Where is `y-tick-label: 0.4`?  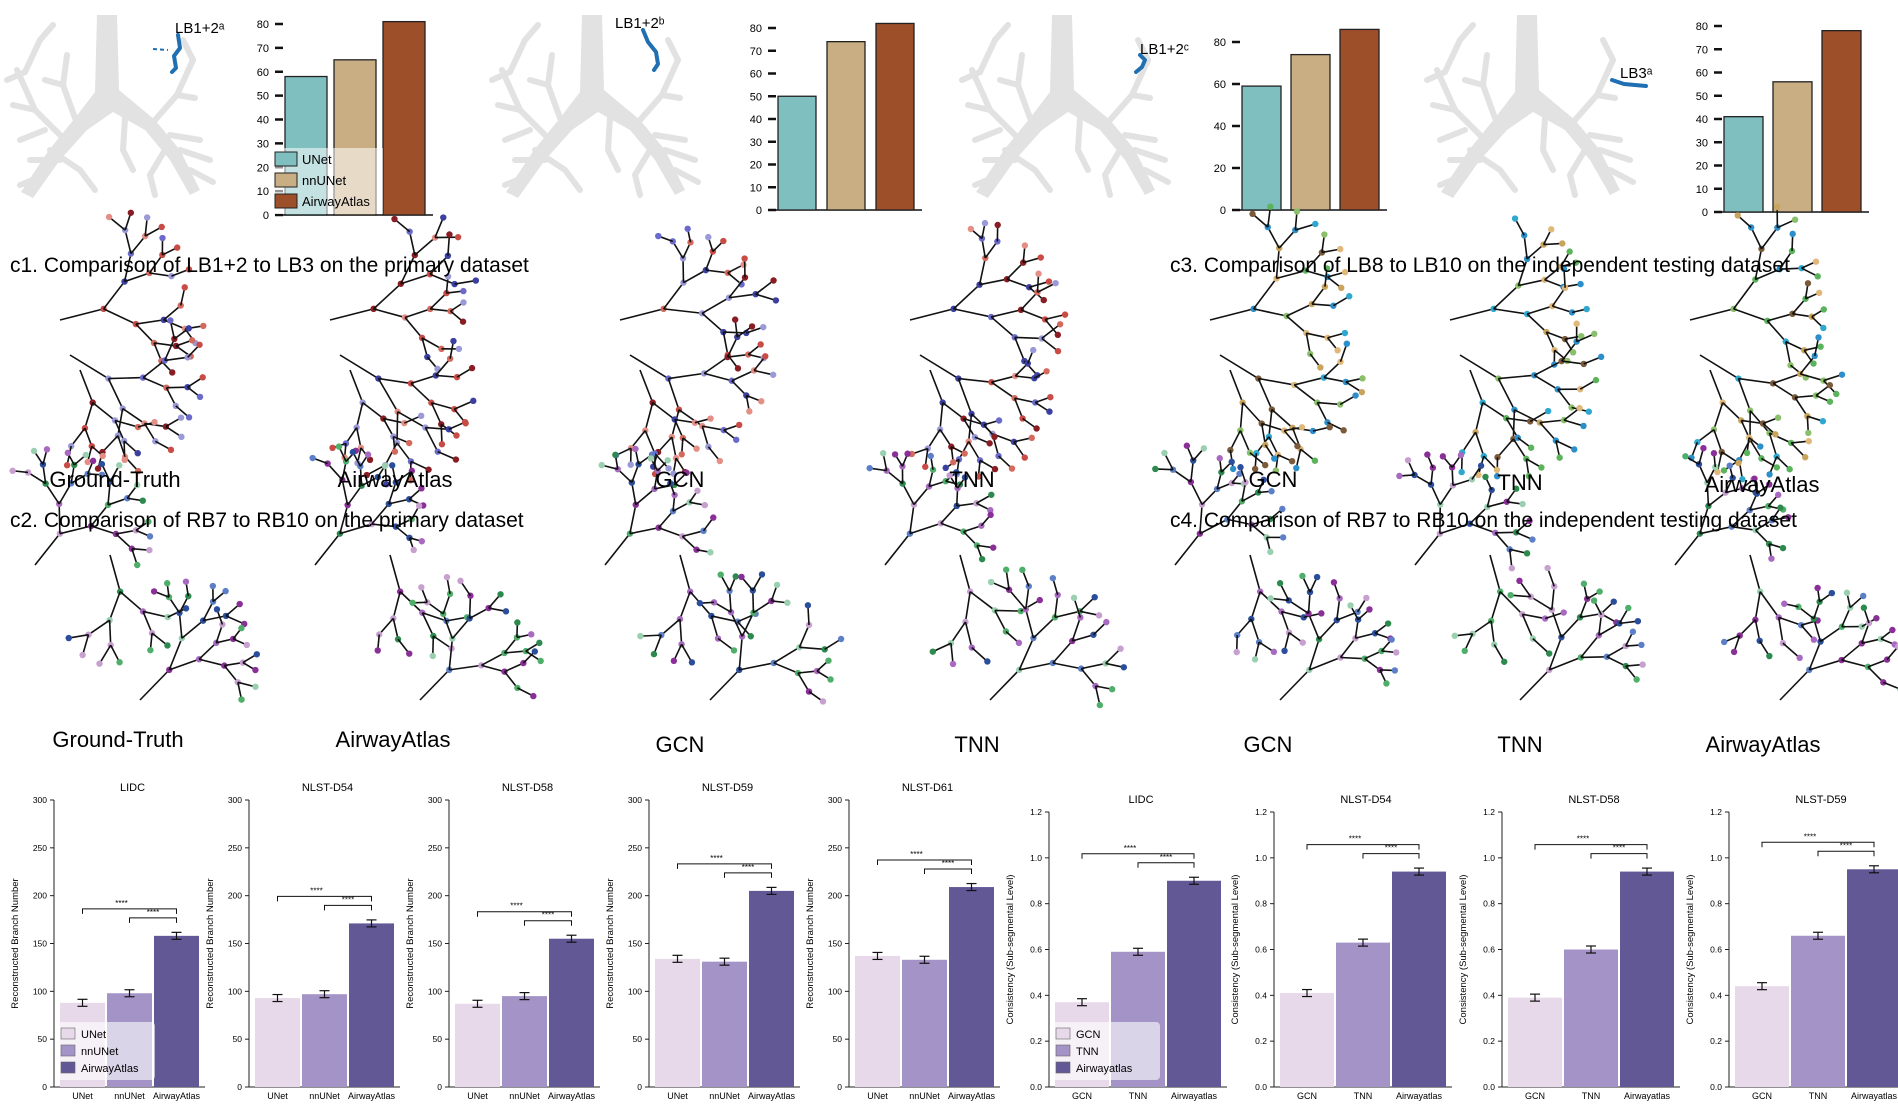
y-tick-label: 0.4 is located at coordinates (1716, 995).